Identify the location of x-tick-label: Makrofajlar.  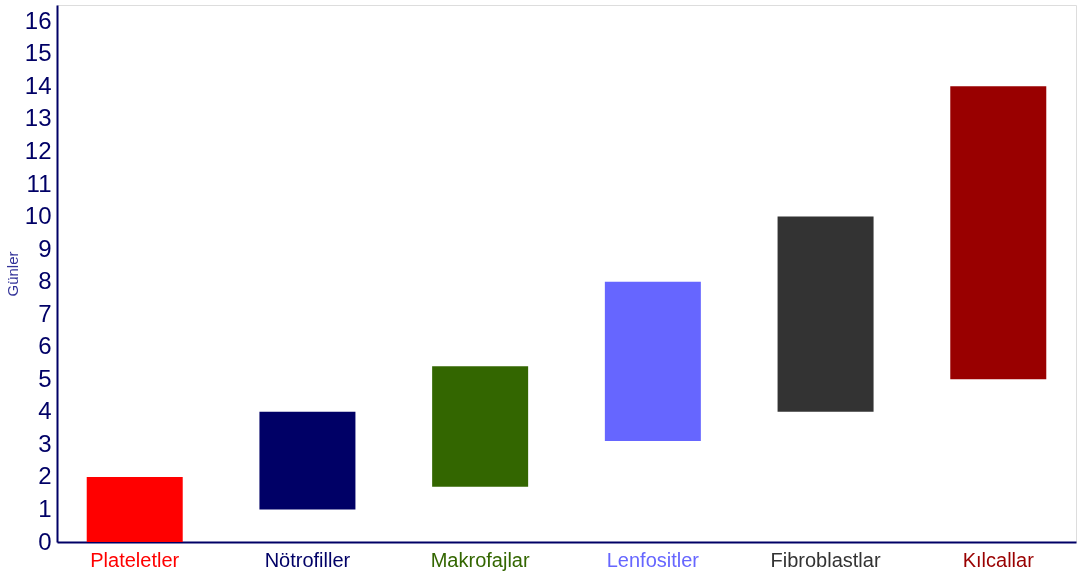
(480, 559).